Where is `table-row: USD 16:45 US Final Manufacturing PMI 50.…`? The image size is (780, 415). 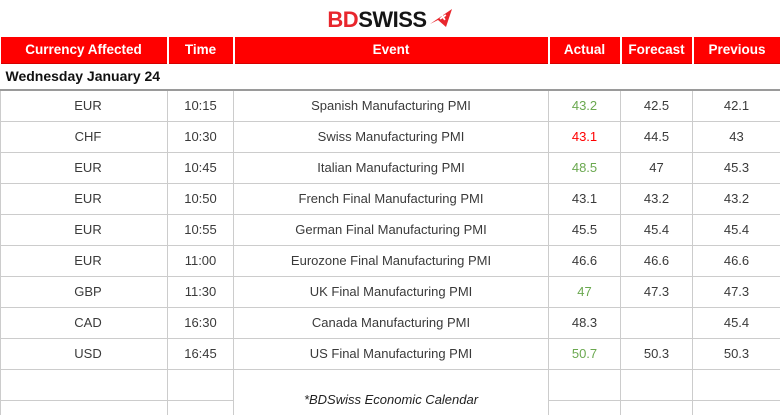 table-row: USD 16:45 US Final Manufacturing PMI 50.… is located at coordinates (390, 354).